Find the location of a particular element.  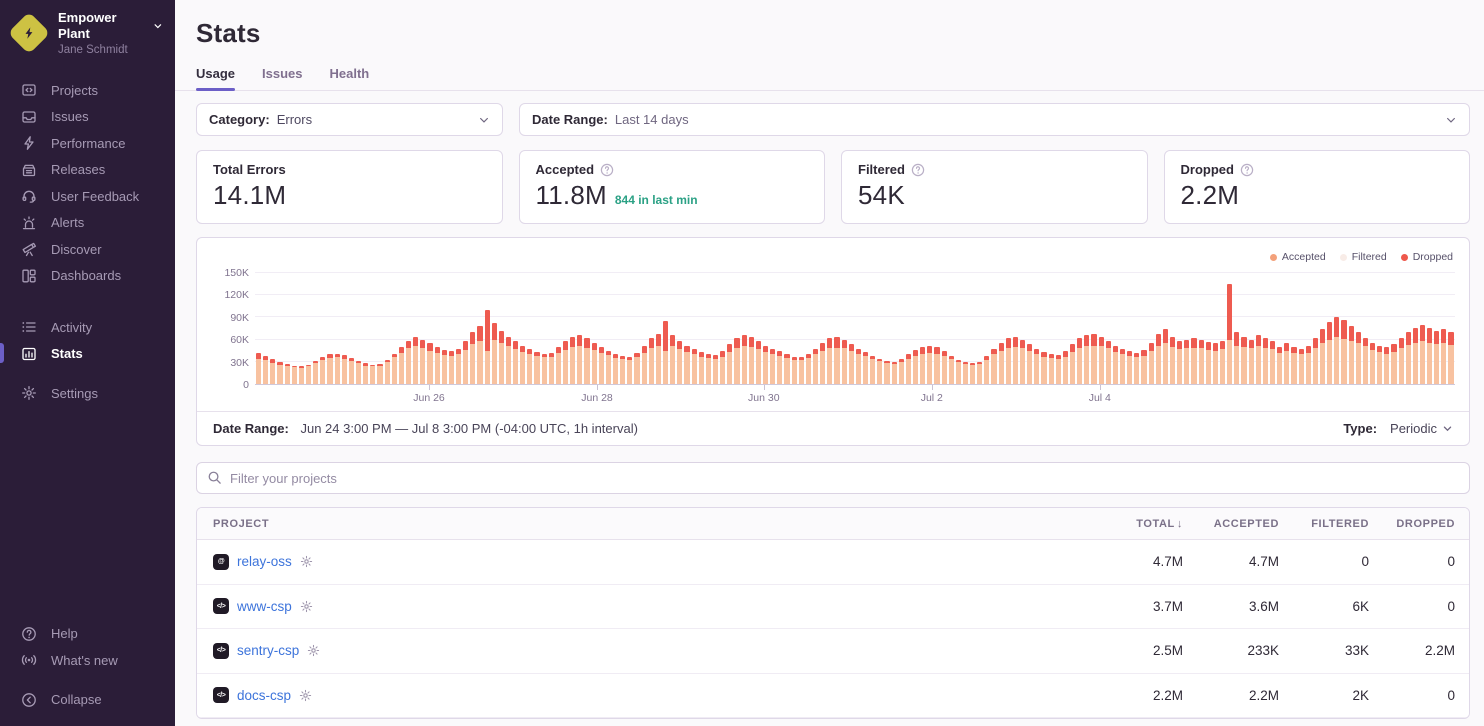

sidebar-item-projects: Projects is located at coordinates (87, 90).